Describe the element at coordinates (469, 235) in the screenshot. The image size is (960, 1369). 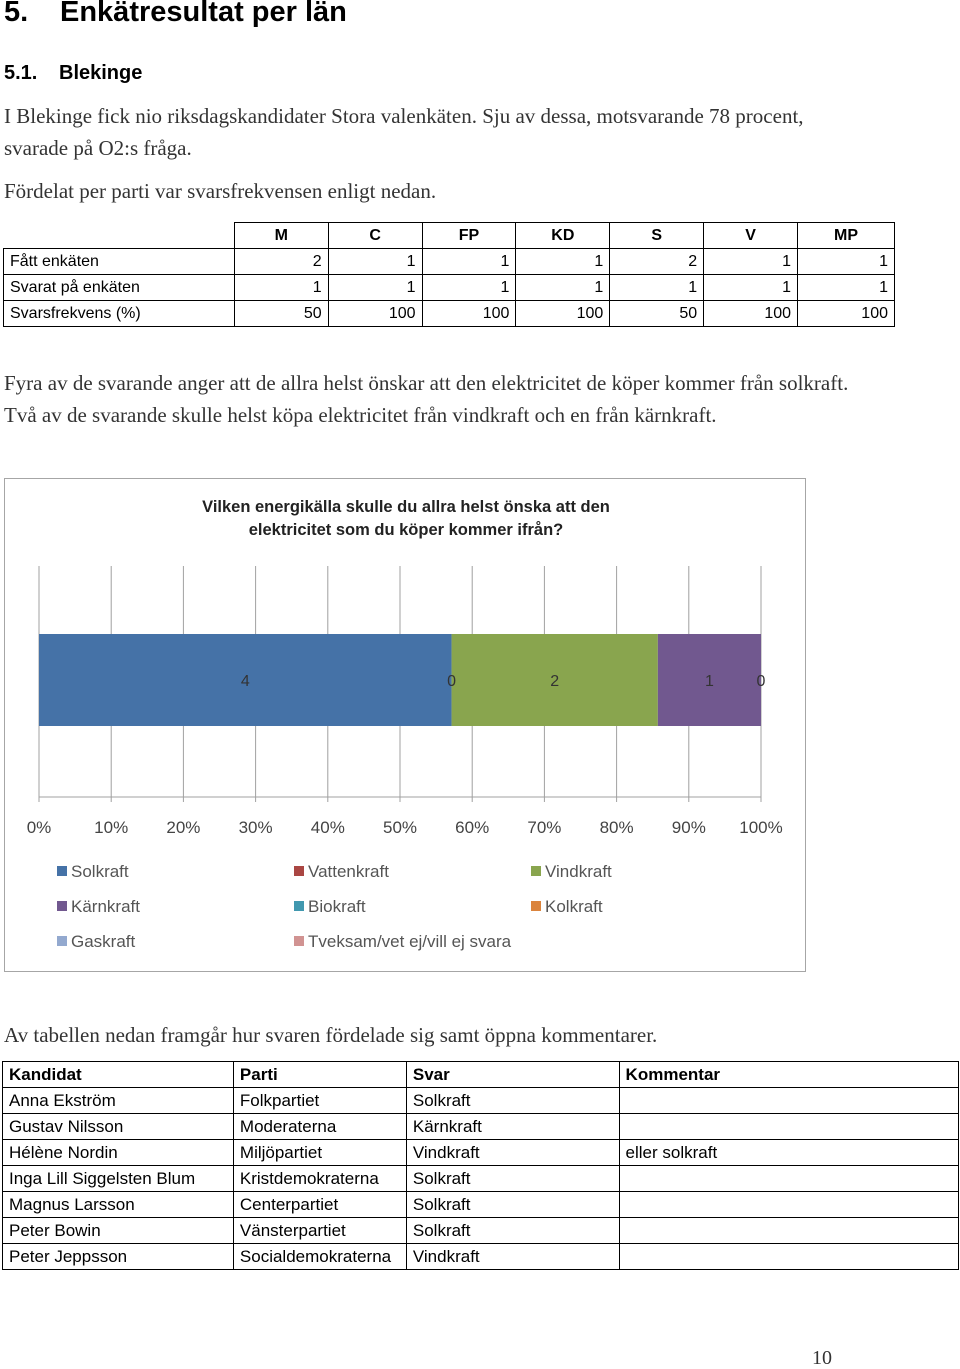
I see `party-header: FP` at that location.